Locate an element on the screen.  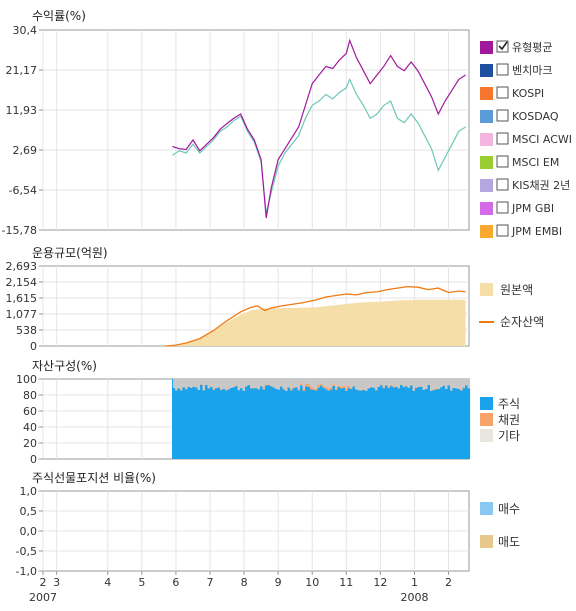
x-tick-label: 2 is located at coordinates (448, 582).